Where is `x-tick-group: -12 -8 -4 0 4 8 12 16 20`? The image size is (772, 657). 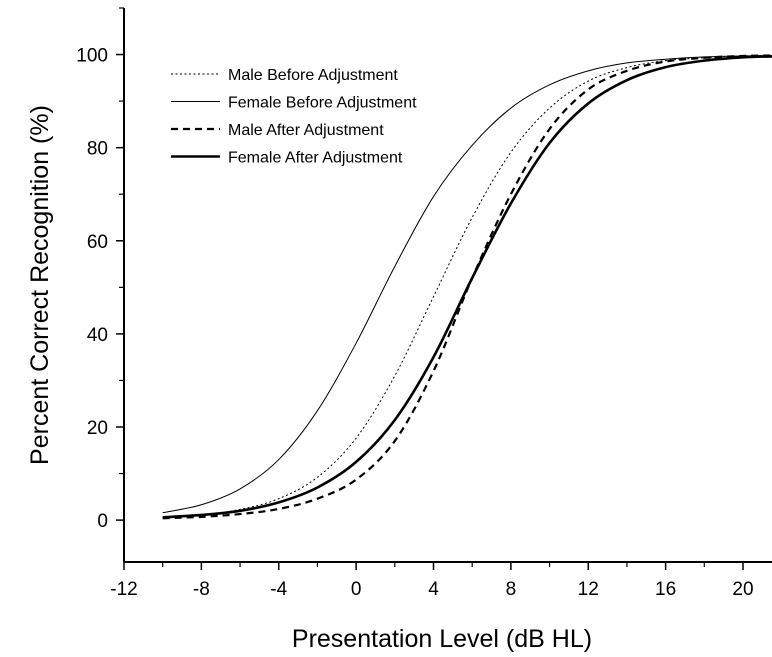
x-tick-group: -12 -8 -4 0 4 8 12 16 20 is located at coordinates (432, 581).